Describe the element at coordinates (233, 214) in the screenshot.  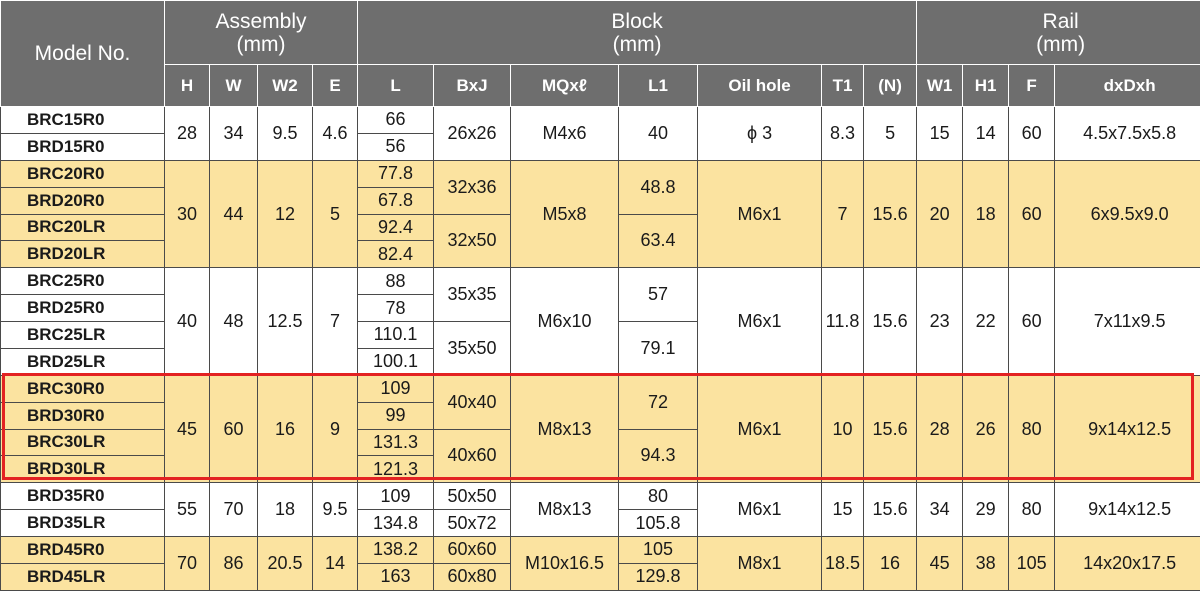
I see `w-cell: 44` at that location.